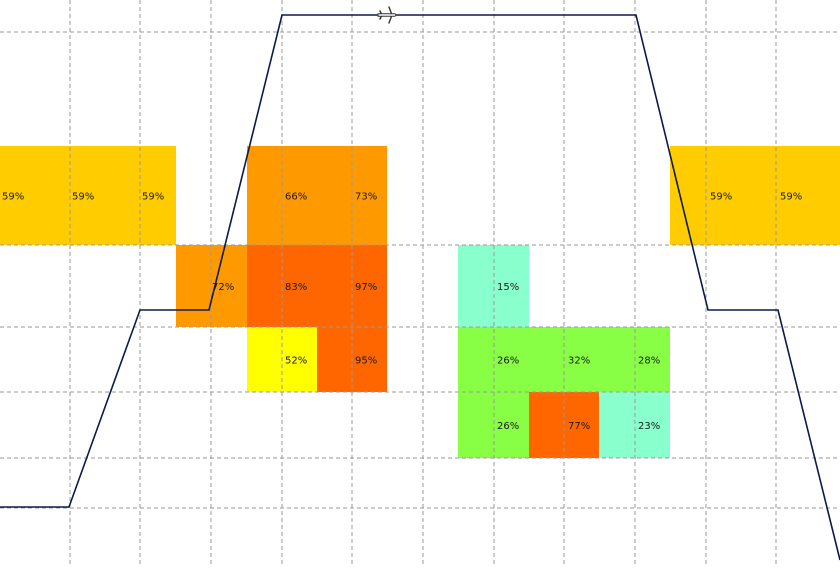  I want to click on cell-label: 97%, so click(366, 287).